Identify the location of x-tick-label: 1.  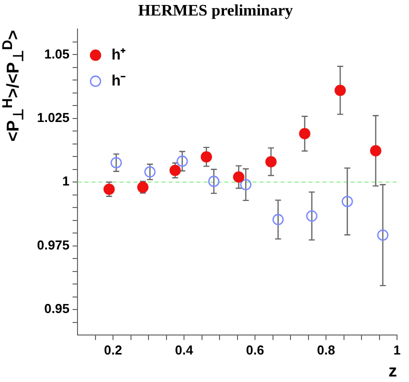
(397, 350).